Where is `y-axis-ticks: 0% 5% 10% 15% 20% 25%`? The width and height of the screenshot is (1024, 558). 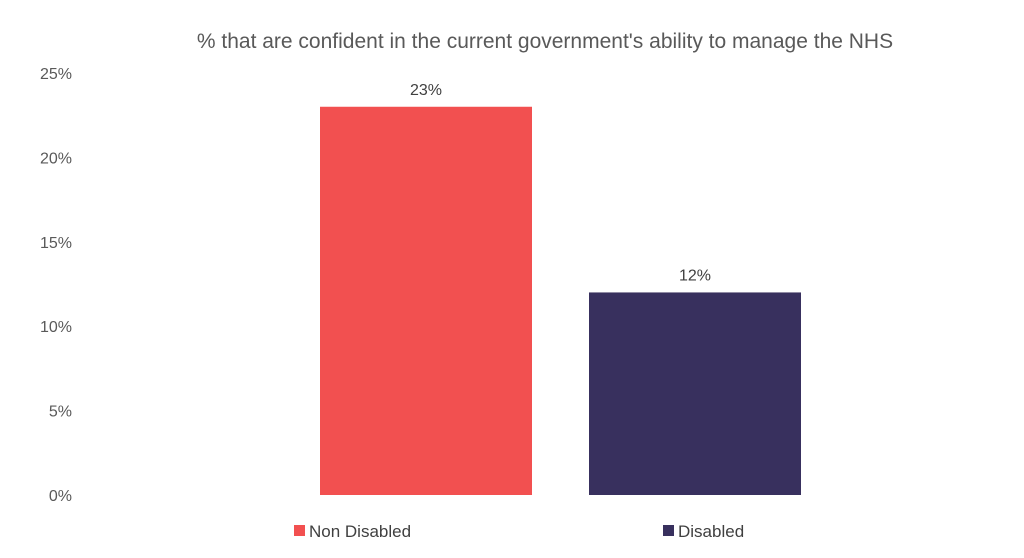
y-axis-ticks: 0% 5% 10% 15% 20% 25% is located at coordinates (56, 285).